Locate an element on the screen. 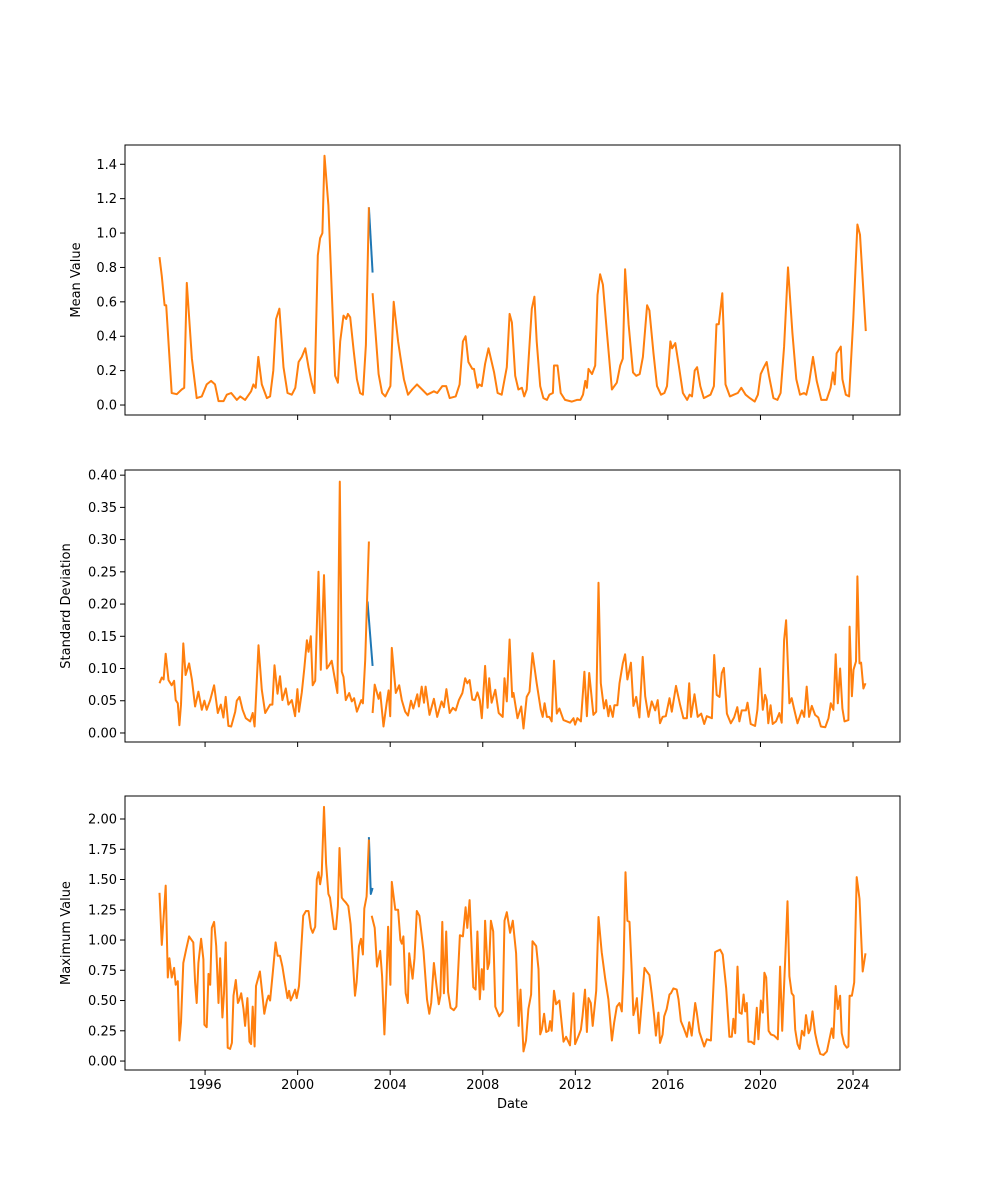 Image resolution: width=1000 pixels, height=1204 pixels. x-tick-label: 2000 is located at coordinates (297, 1085).